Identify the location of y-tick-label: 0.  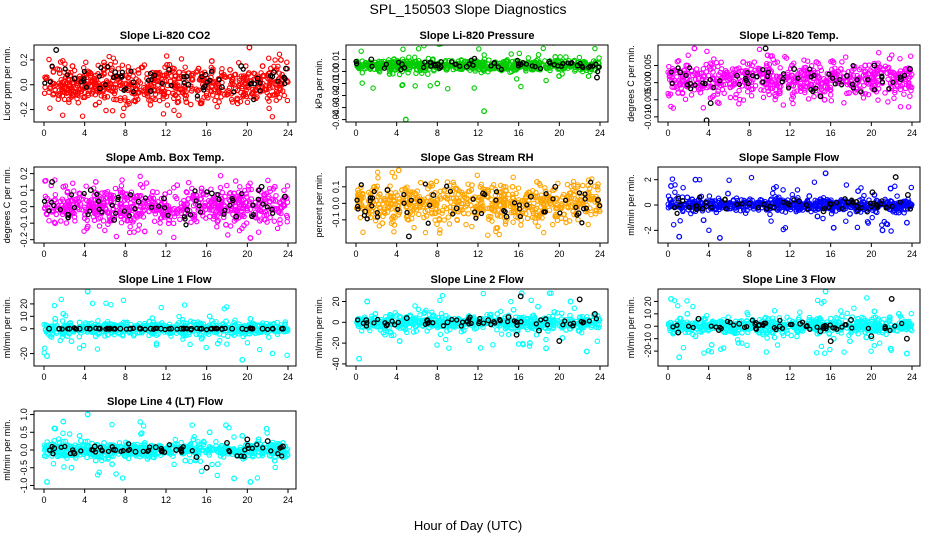
(648, 204).